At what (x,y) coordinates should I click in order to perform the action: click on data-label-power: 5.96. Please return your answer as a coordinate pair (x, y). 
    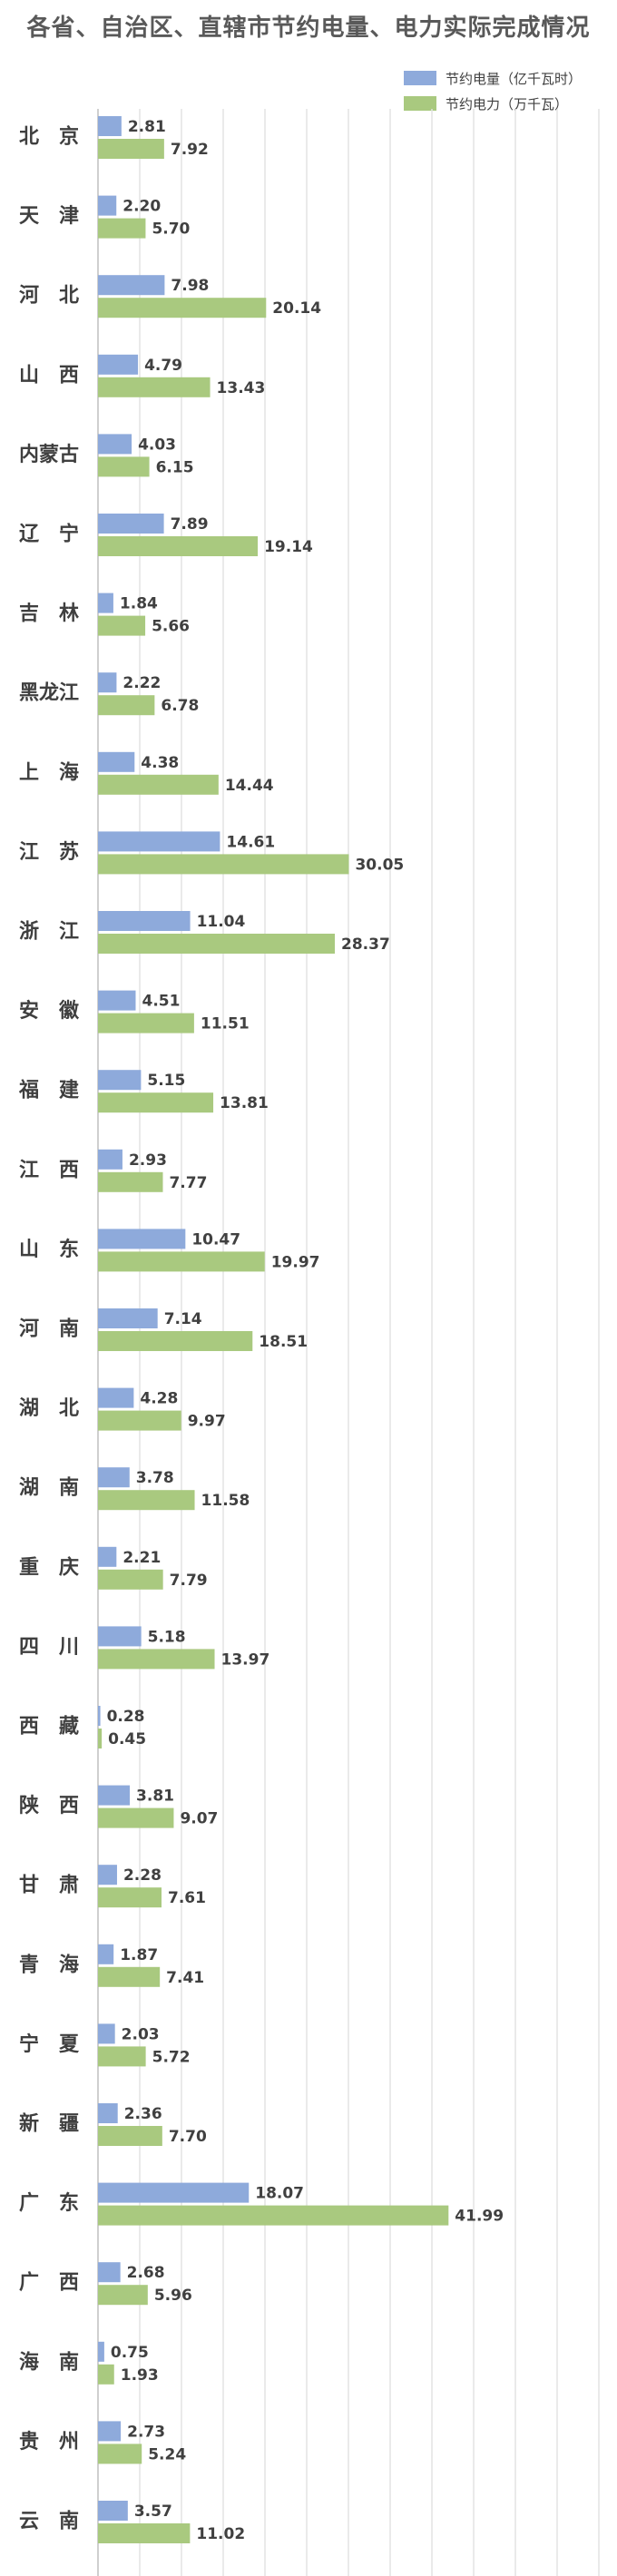
    Looking at the image, I should click on (173, 2296).